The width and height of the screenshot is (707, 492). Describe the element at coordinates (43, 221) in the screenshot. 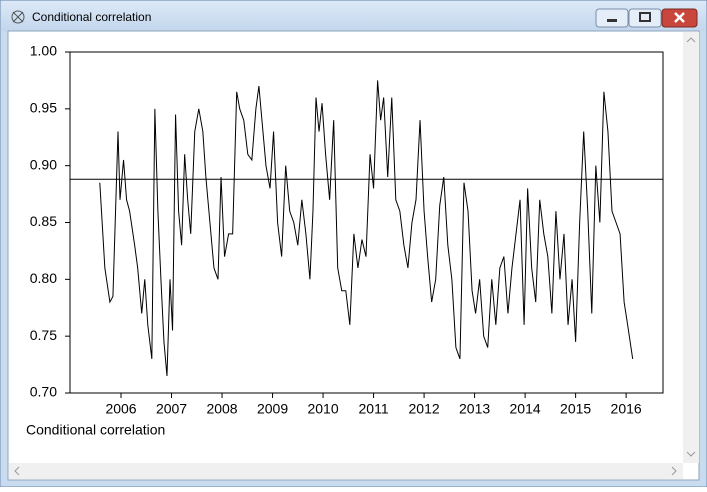

I see `y-tick-label: 0.85` at that location.